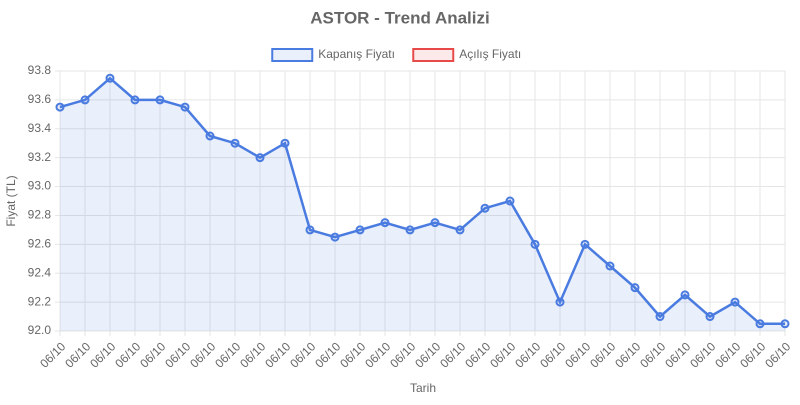 The height and width of the screenshot is (405, 800). I want to click on chart-title: ASTOR - Trend Analizi, so click(399, 17).